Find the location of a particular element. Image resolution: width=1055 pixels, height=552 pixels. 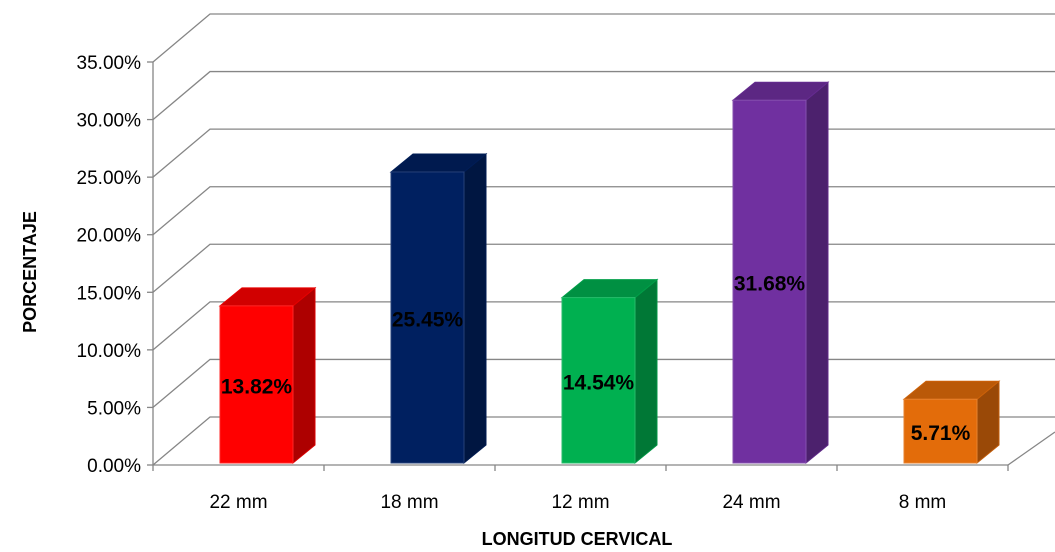

y-tick-label: 10.00% is located at coordinates (109, 351).